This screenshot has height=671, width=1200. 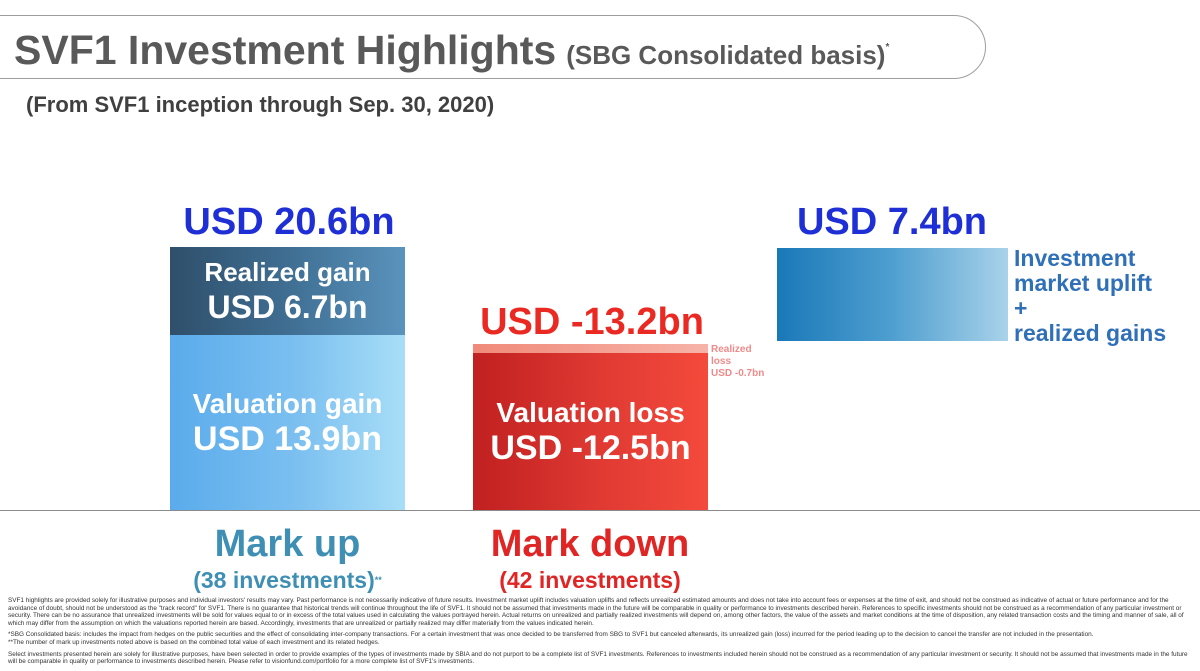 What do you see at coordinates (590, 348) in the screenshot?
I see `realized-loss-bar` at bounding box center [590, 348].